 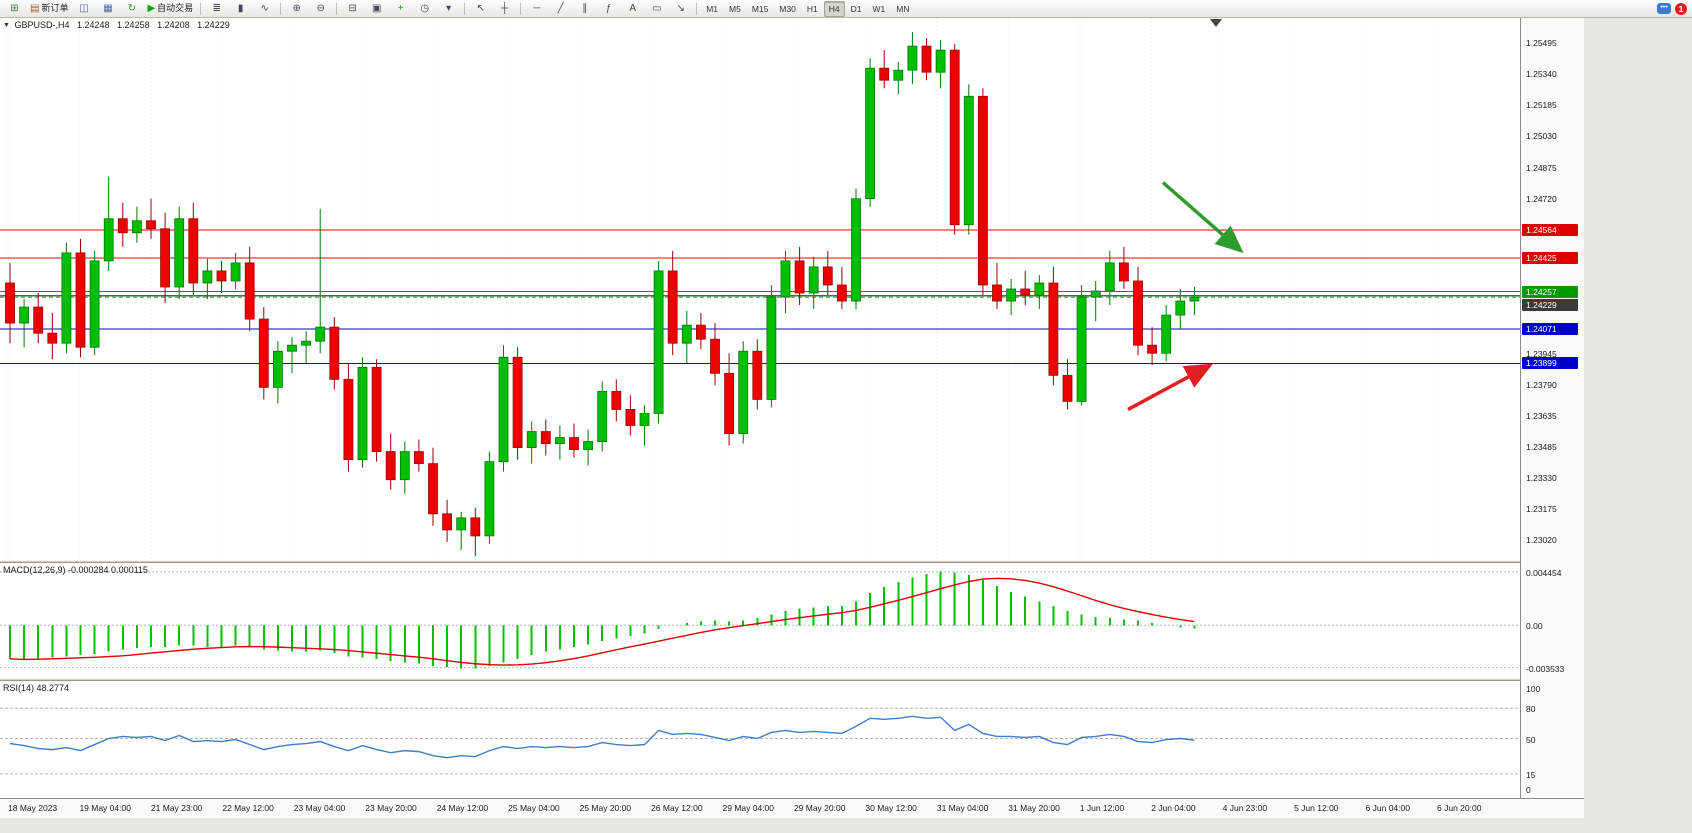 I want to click on arrows-tool-icon: ↘, so click(x=680, y=8).